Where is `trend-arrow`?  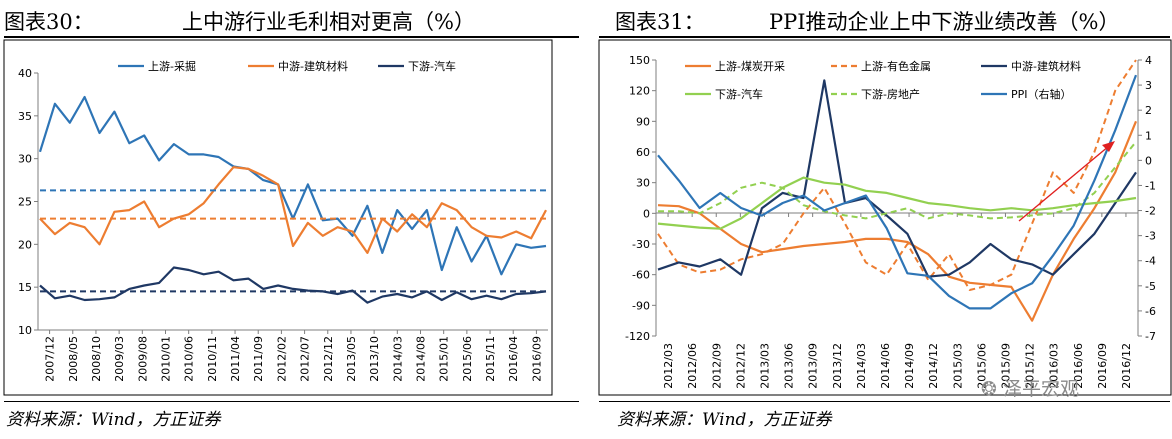
trend-arrow is located at coordinates (1064, 183).